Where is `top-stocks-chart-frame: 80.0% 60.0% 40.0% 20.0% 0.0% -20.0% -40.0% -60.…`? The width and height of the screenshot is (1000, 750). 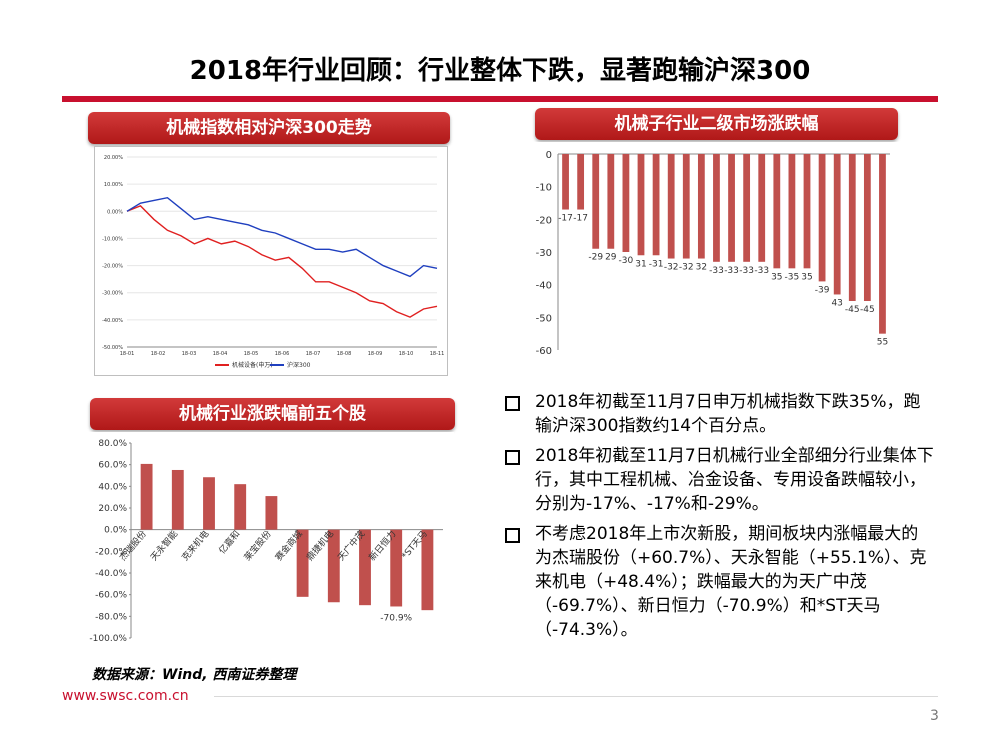
top-stocks-chart-frame: 80.0% 60.0% 40.0% 20.0% 0.0% -20.0% -40.0% -60.… is located at coordinates (253, 539).